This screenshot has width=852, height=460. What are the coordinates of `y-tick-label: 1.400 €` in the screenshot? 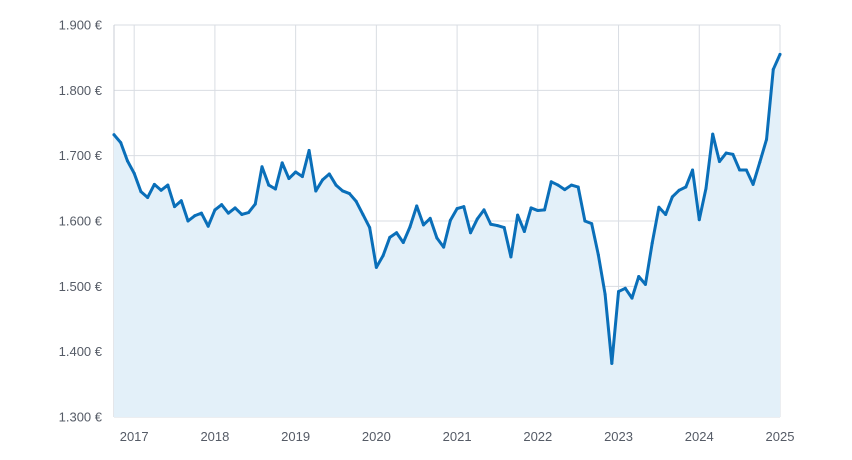 It's located at (81, 351).